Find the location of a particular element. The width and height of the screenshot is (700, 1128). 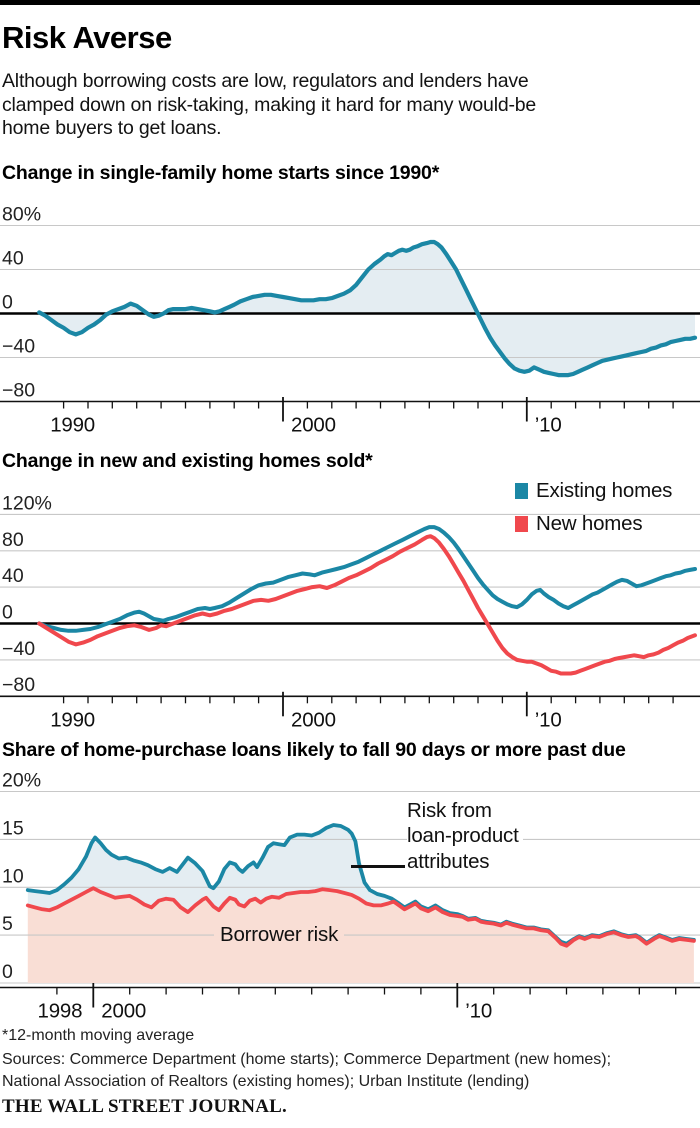

callout-pointer-line is located at coordinates (378, 866).